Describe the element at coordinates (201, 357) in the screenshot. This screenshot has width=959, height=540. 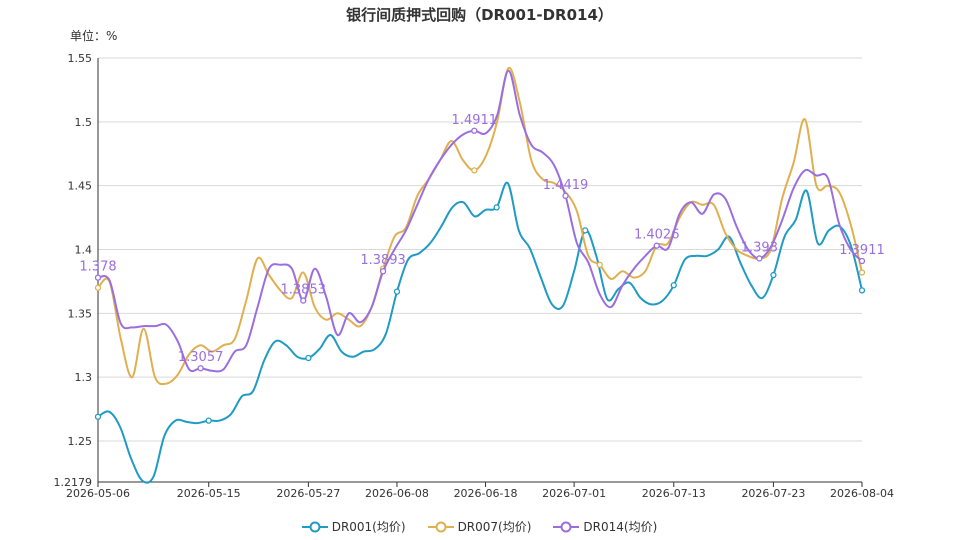
I see `data-label-1: 1.3057` at that location.